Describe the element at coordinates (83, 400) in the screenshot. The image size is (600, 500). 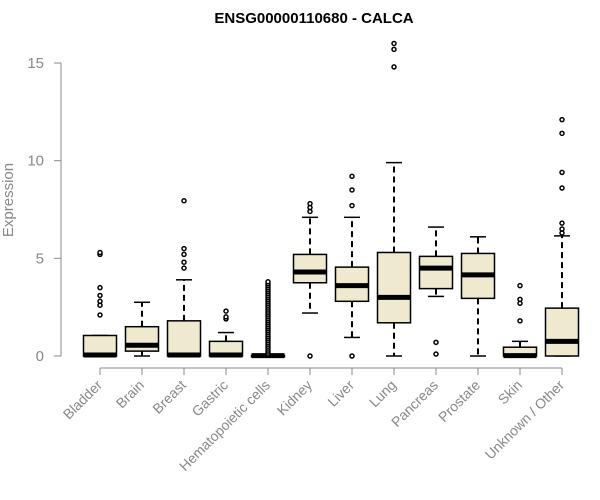
I see `x-tick-label: Bladder` at that location.